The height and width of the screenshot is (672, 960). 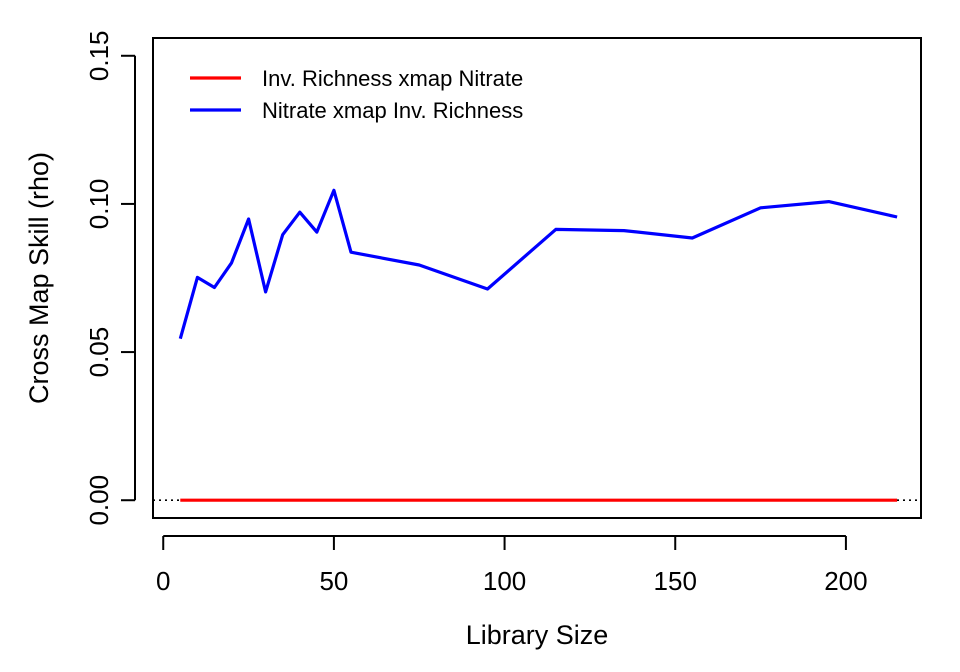 What do you see at coordinates (845, 581) in the screenshot?
I see `x-tick-label: 200` at bounding box center [845, 581].